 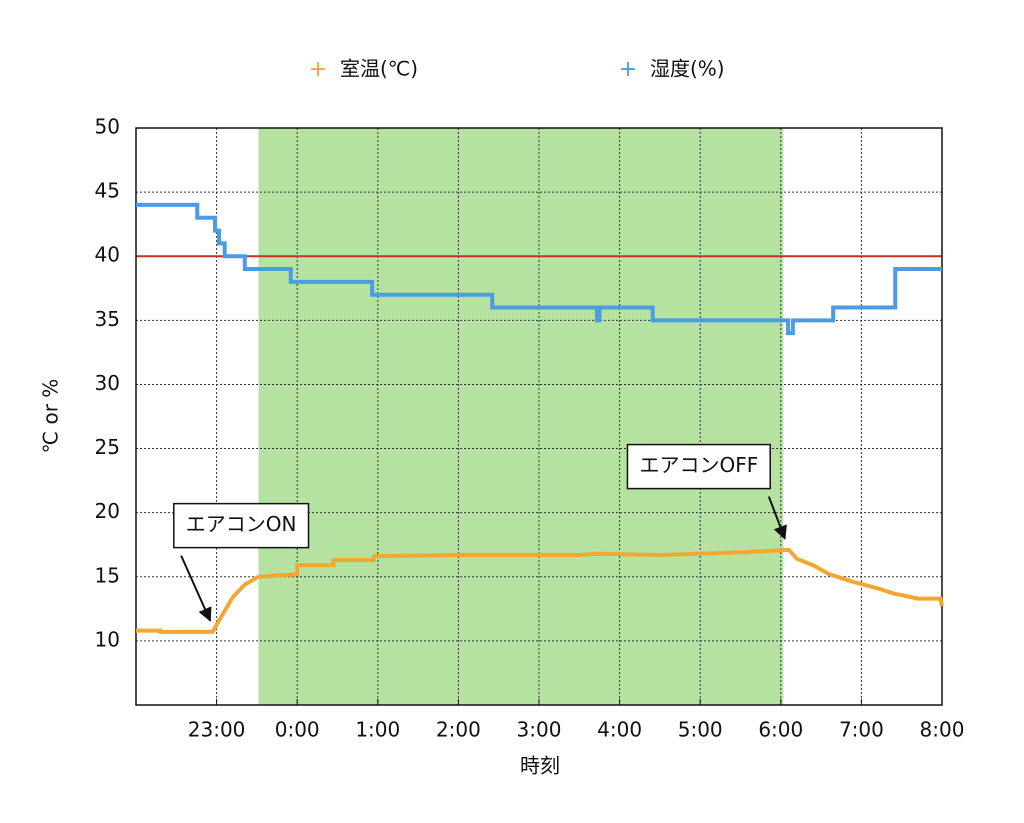 I want to click on x-tick-label: 2:00, so click(x=458, y=730).